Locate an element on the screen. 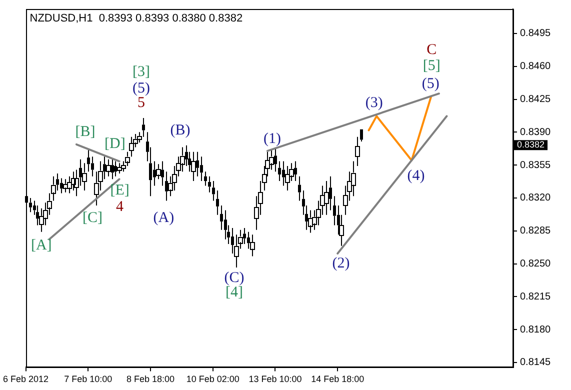  x-tick-label: 14 Feb 18:00 is located at coordinates (337, 379).